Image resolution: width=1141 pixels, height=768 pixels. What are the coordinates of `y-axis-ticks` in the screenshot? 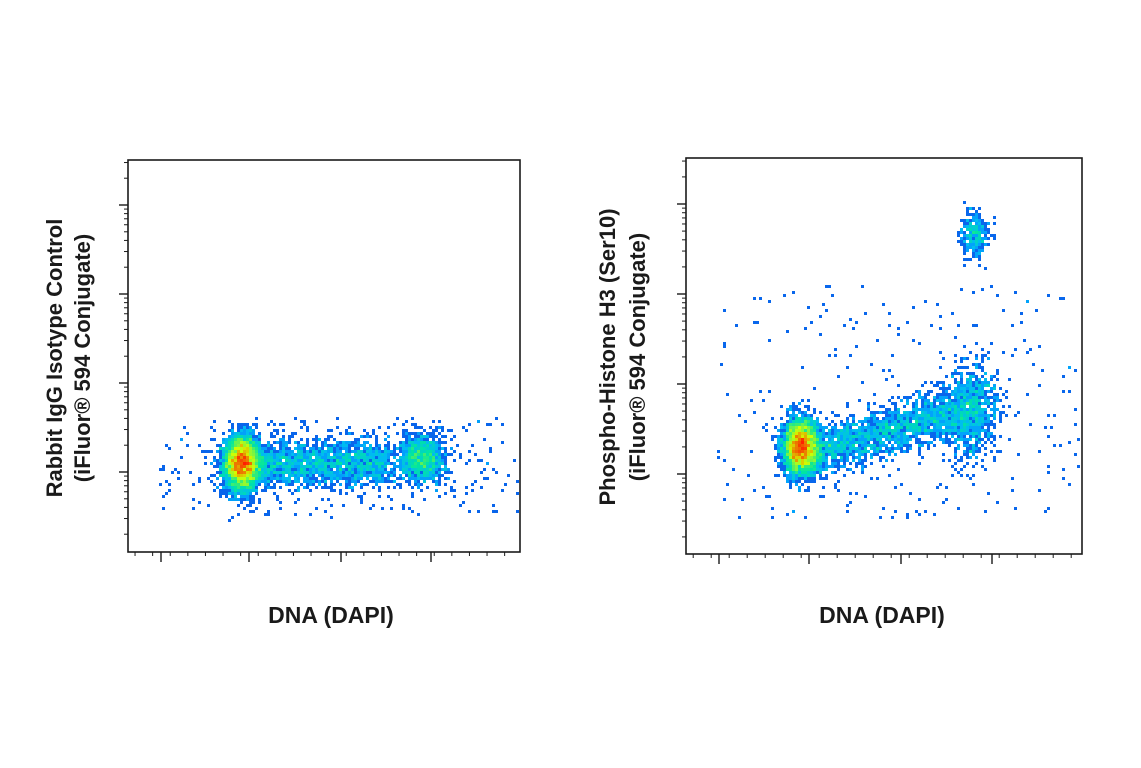 It's located at (681, 349).